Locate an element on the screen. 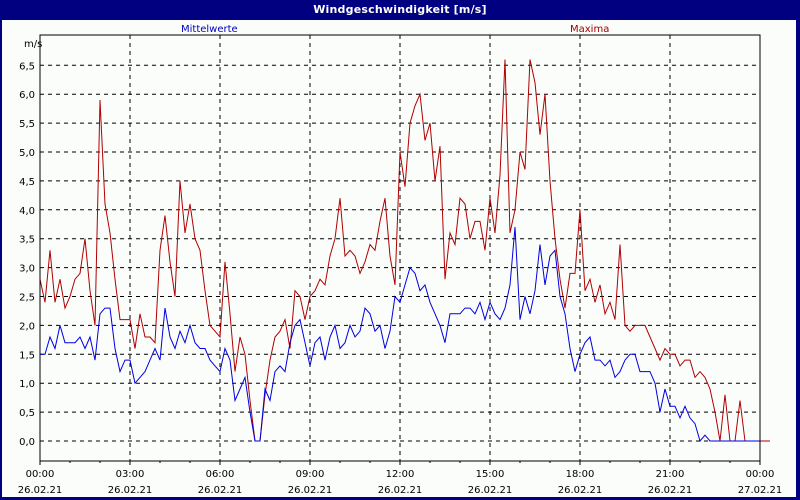 The height and width of the screenshot is (500, 800). y-tick-label: 2,5 is located at coordinates (27, 298).